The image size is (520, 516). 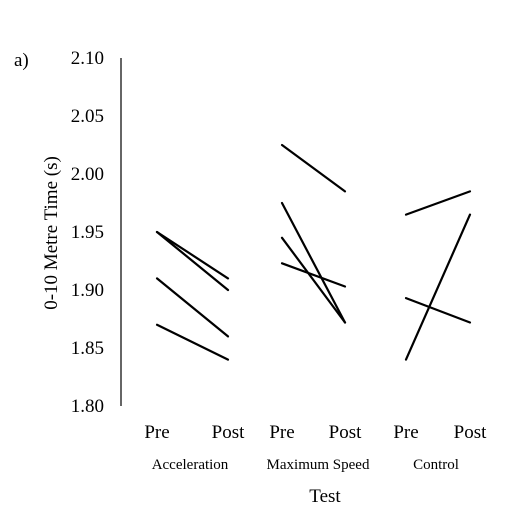 What do you see at coordinates (318, 465) in the screenshot?
I see `group-label: Maximum Speed` at bounding box center [318, 465].